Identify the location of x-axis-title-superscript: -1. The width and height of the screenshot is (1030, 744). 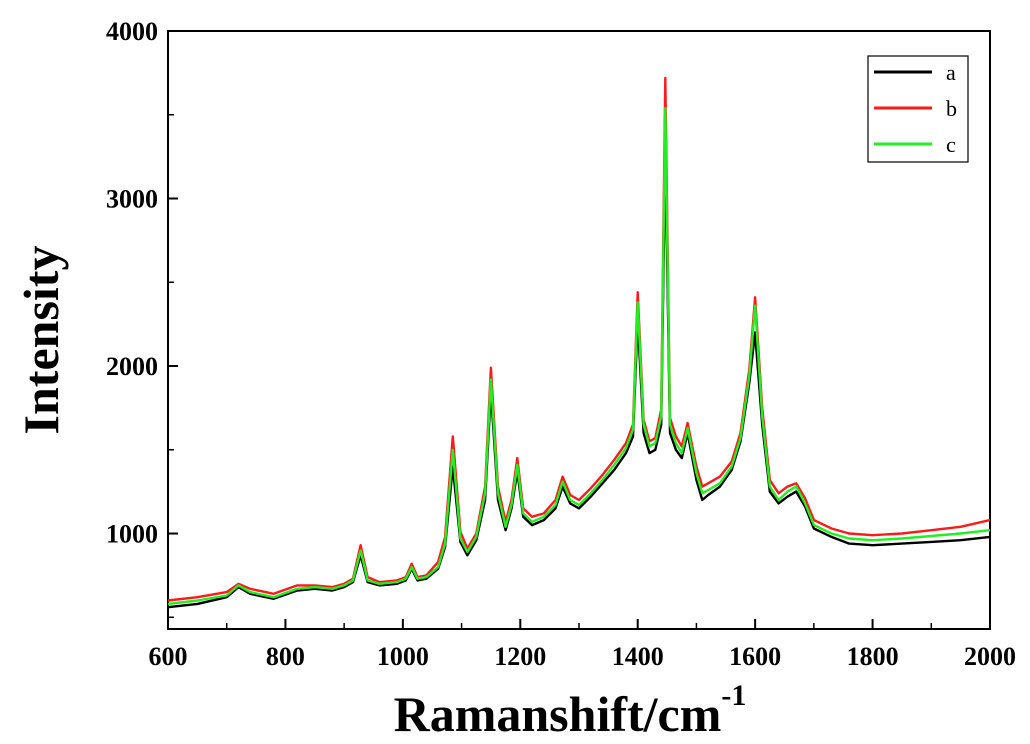
(733, 695).